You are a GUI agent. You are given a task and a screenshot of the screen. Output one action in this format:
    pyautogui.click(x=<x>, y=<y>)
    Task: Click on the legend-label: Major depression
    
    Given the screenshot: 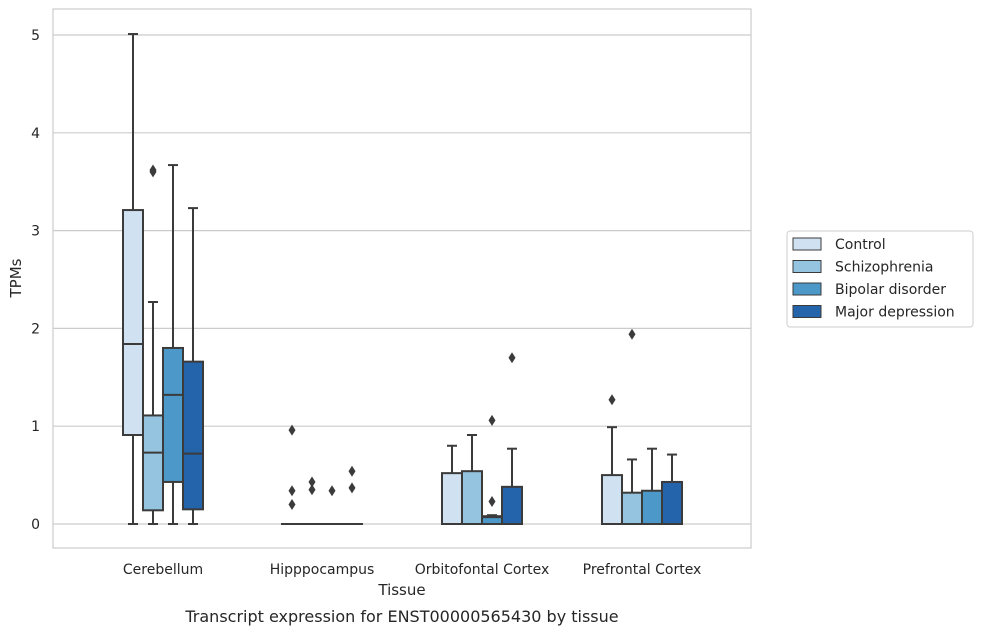 What is the action you would take?
    pyautogui.click(x=895, y=313)
    